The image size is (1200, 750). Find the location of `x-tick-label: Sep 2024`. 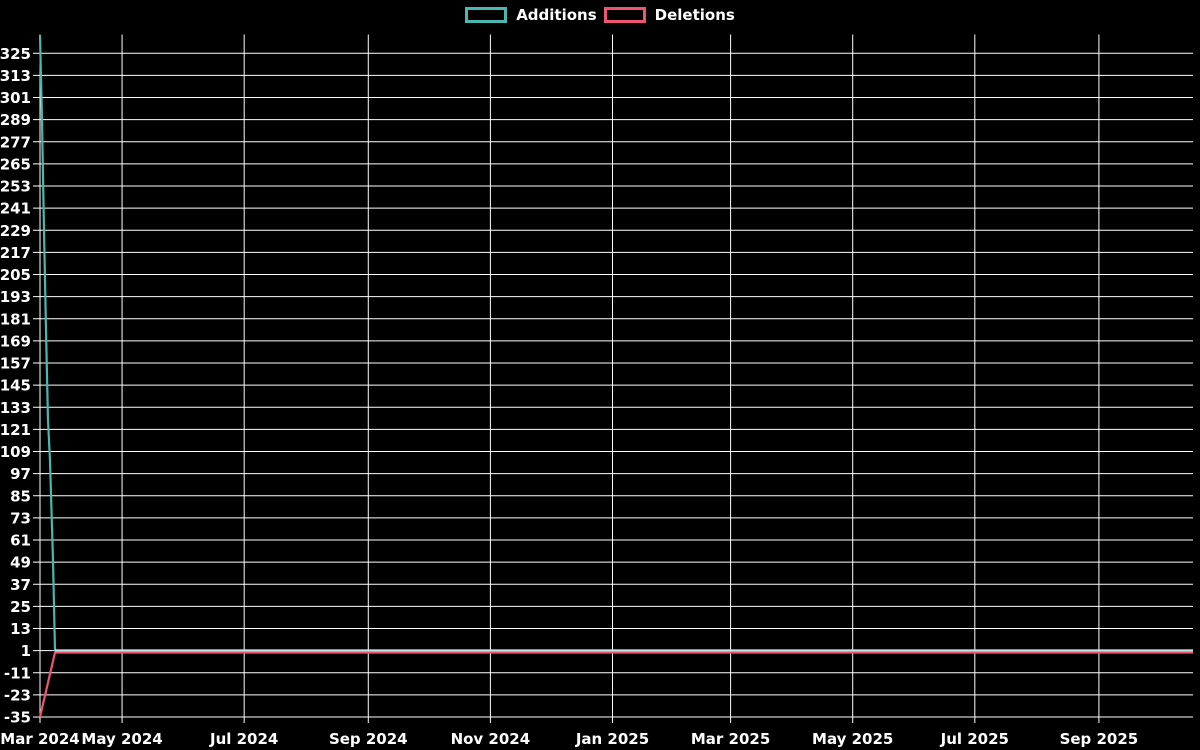

x-tick-label: Sep 2024 is located at coordinates (368, 739).